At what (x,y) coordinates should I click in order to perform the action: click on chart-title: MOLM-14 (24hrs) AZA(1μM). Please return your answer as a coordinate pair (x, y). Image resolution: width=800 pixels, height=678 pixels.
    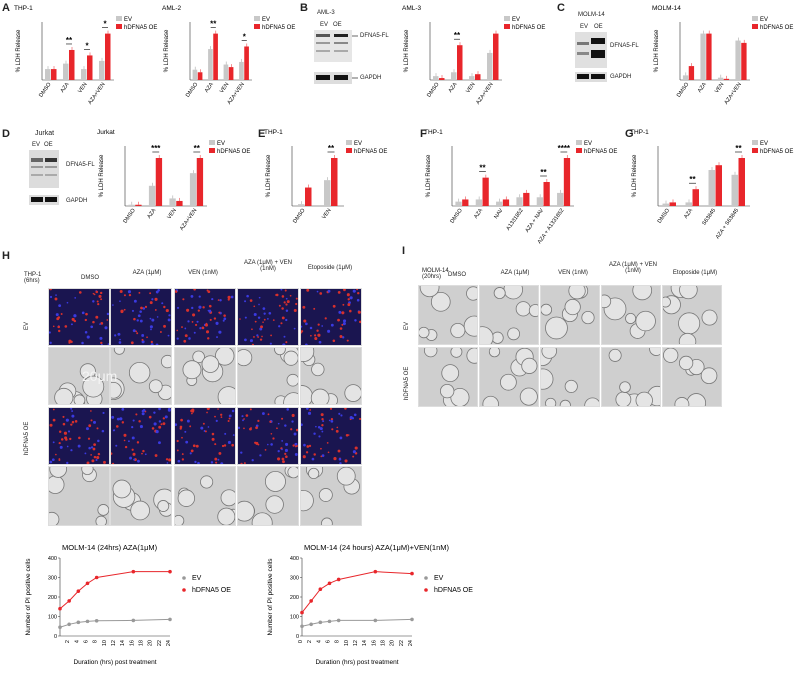
    Looking at the image, I should click on (110, 547).